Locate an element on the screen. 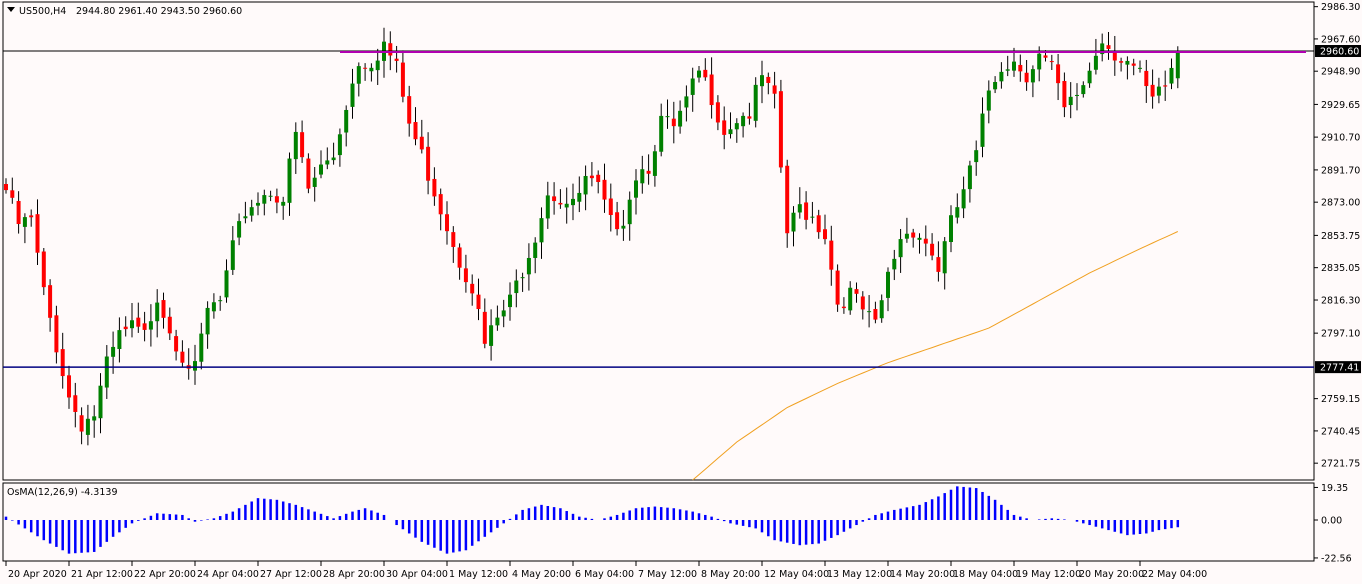 The height and width of the screenshot is (584, 1362). price-tick-label: 2910.70 is located at coordinates (1340, 138).